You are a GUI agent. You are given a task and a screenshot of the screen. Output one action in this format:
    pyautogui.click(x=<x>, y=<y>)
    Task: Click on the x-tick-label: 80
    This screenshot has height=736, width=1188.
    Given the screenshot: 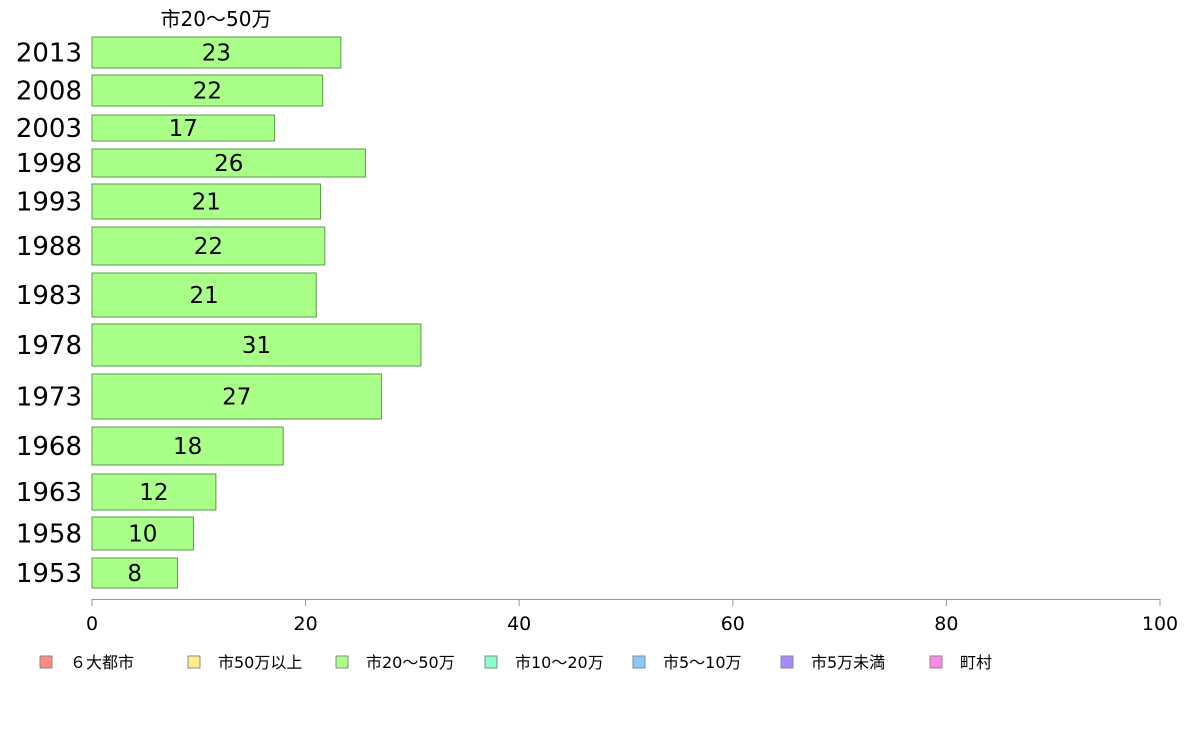 What is the action you would take?
    pyautogui.click(x=946, y=624)
    